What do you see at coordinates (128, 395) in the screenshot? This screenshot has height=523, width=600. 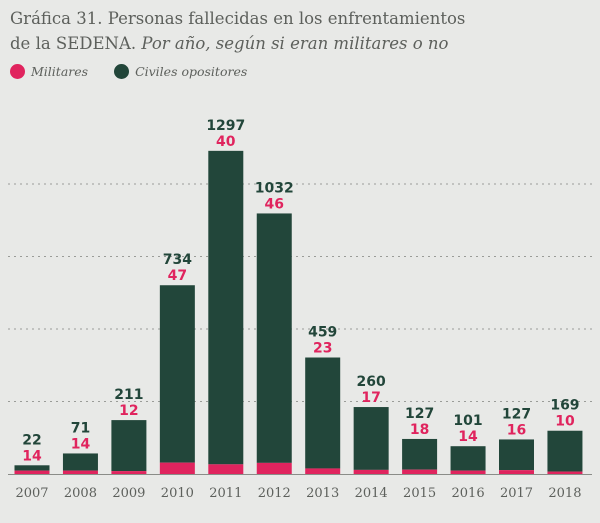 I see `data-label-civiles: 211` at bounding box center [128, 395].